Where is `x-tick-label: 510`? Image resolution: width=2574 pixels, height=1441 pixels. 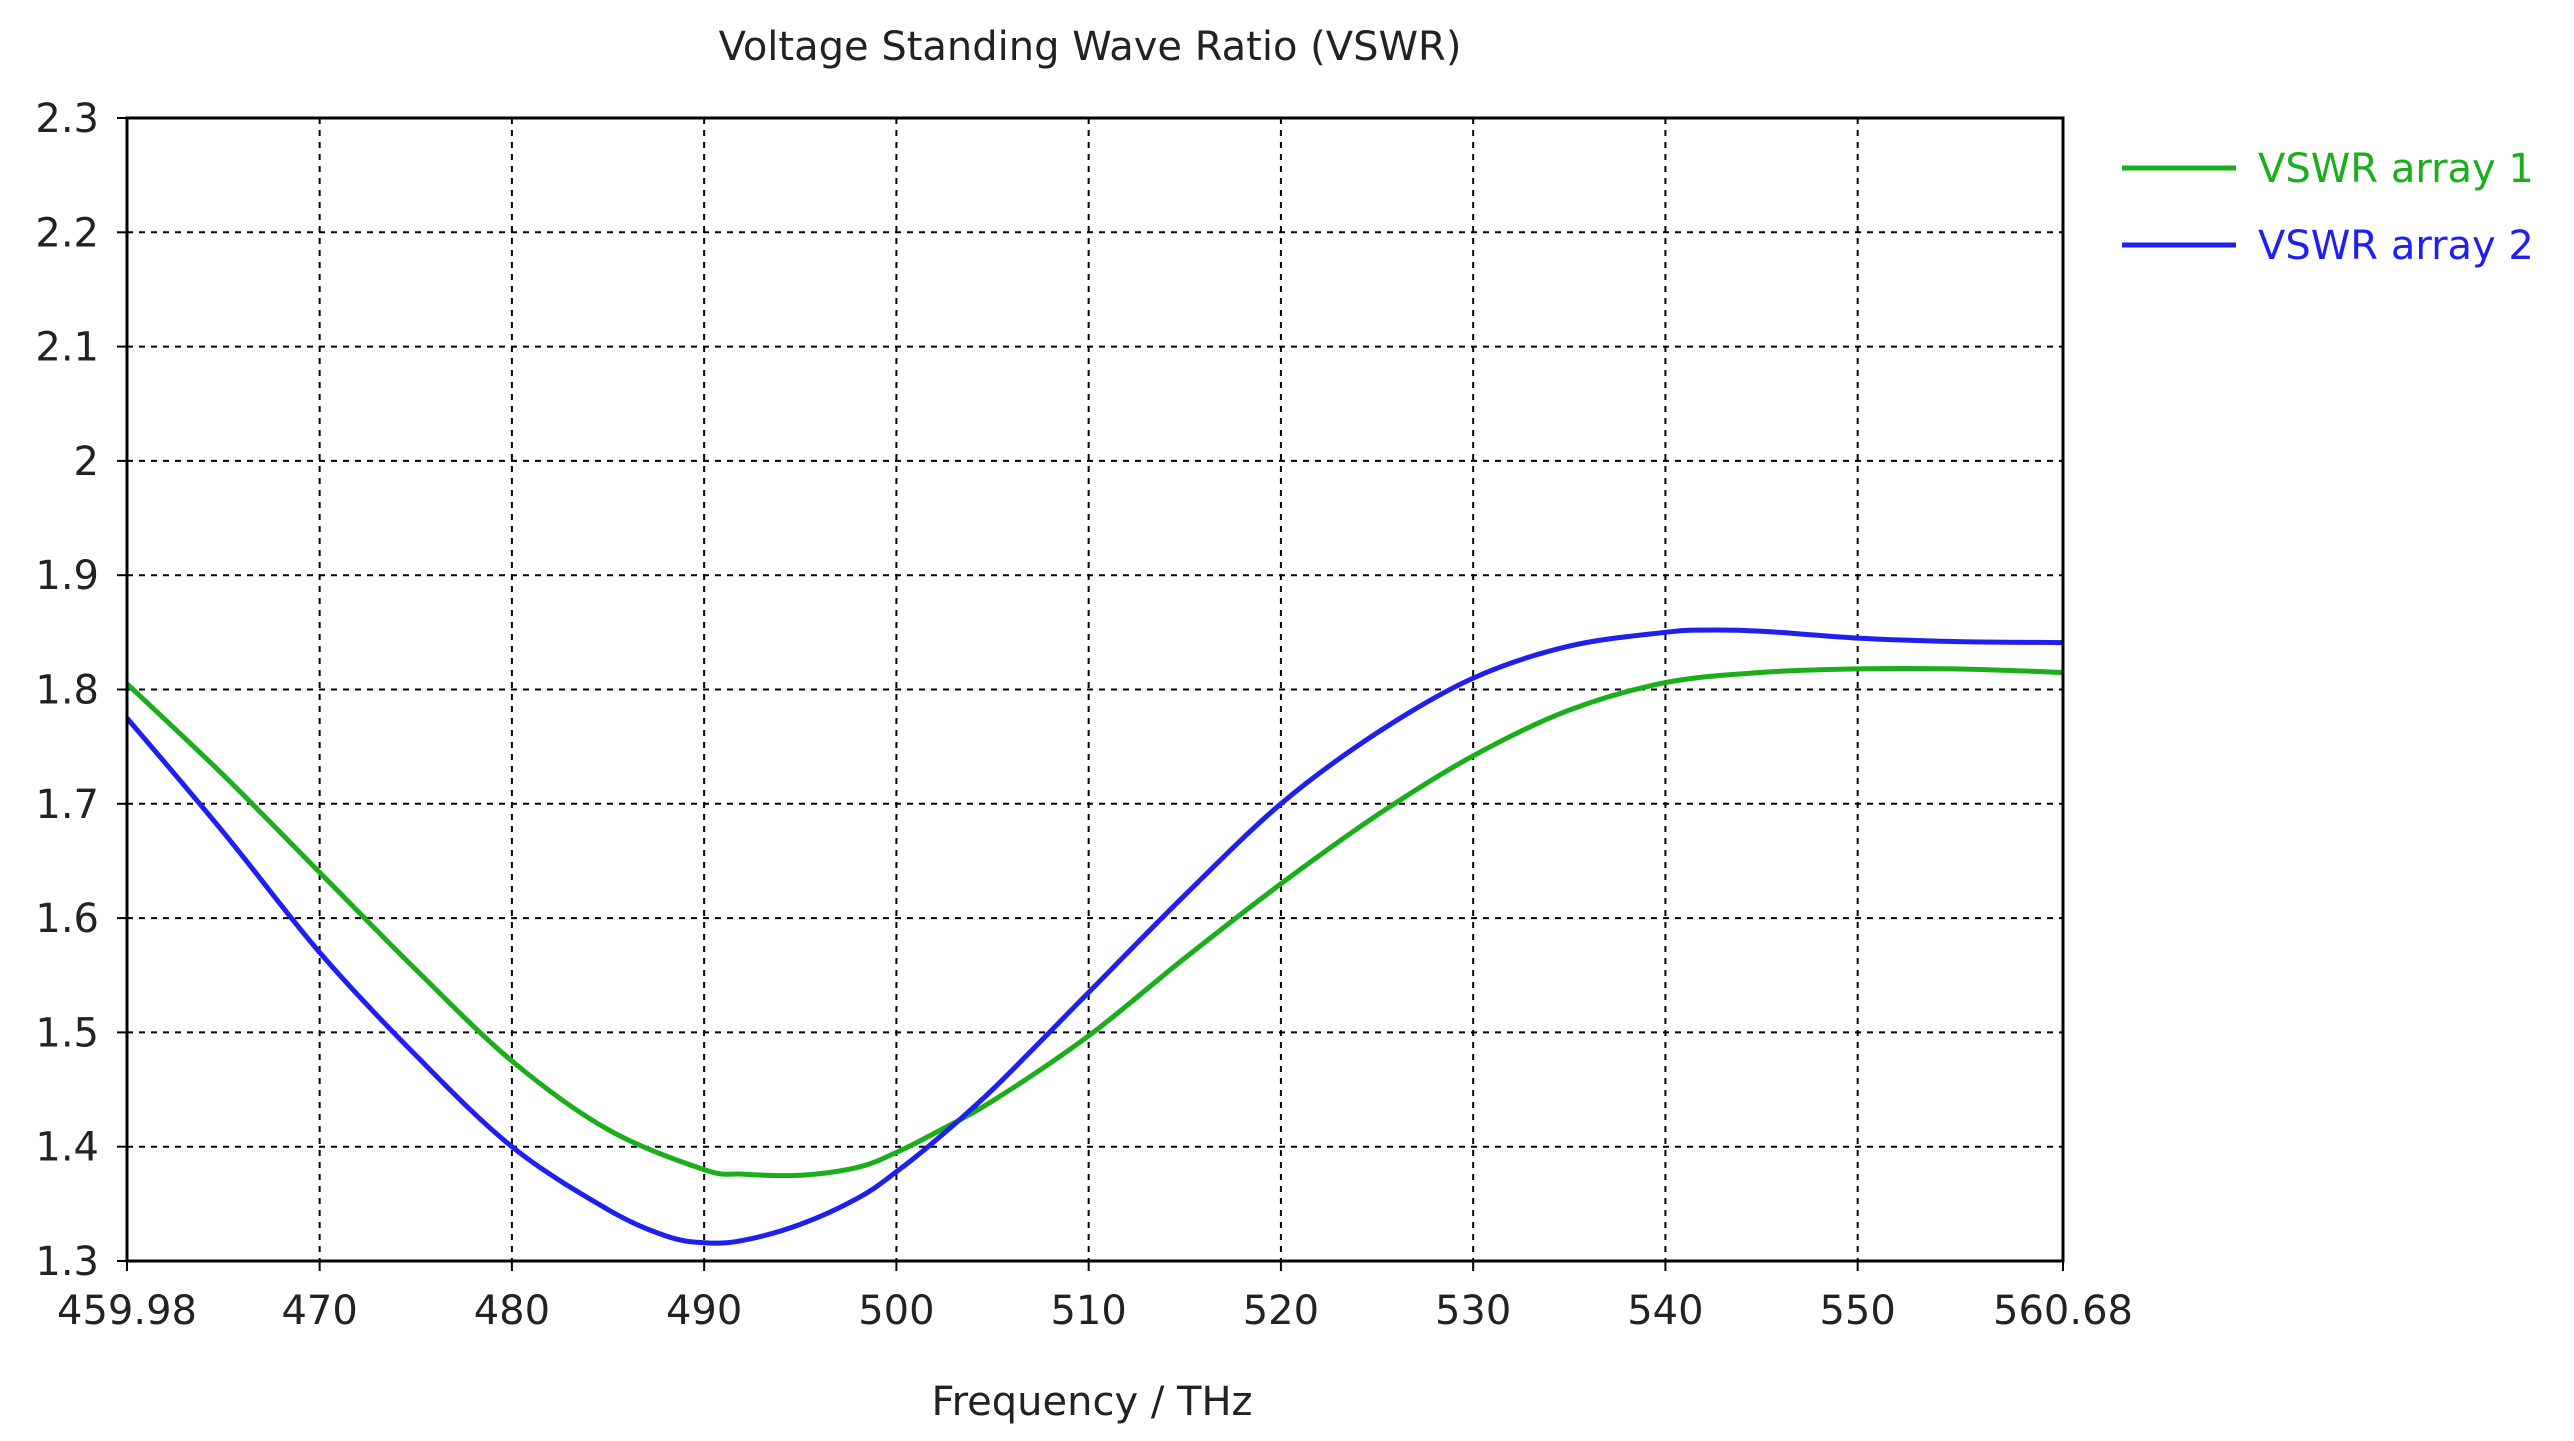 x-tick-label: 510 is located at coordinates (1088, 1311).